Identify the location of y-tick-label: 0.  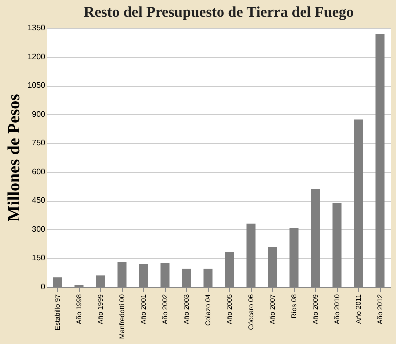
(43, 287).